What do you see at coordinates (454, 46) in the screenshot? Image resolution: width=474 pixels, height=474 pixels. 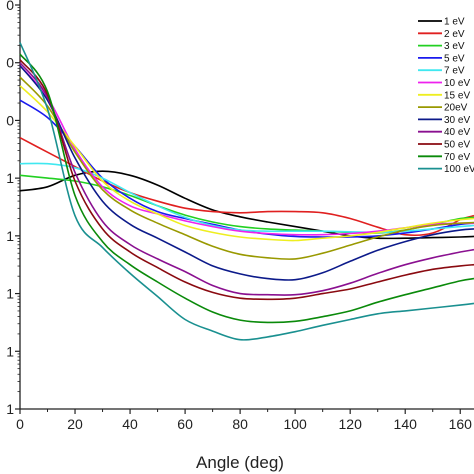 I see `legend-label: 3 eV` at bounding box center [454, 46].